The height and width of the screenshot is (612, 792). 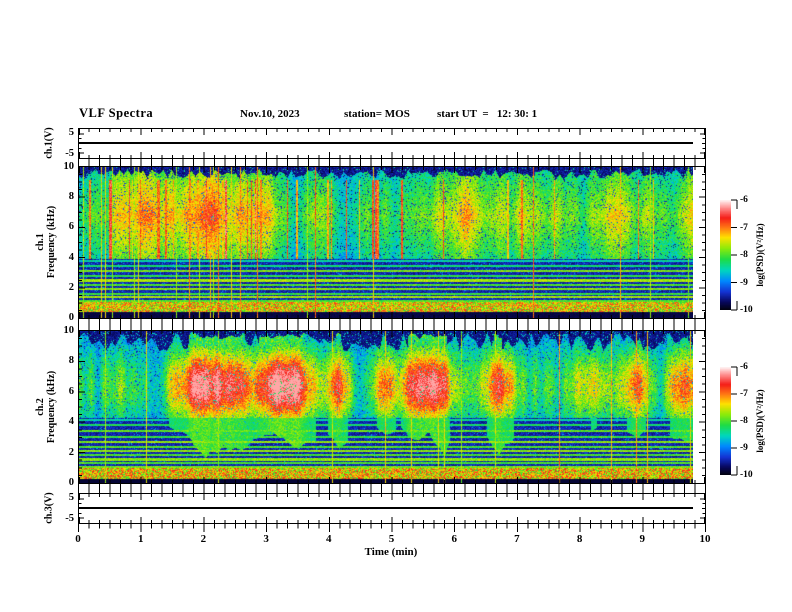 What do you see at coordinates (454, 539) in the screenshot?
I see `x-tick-label: 6` at bounding box center [454, 539].